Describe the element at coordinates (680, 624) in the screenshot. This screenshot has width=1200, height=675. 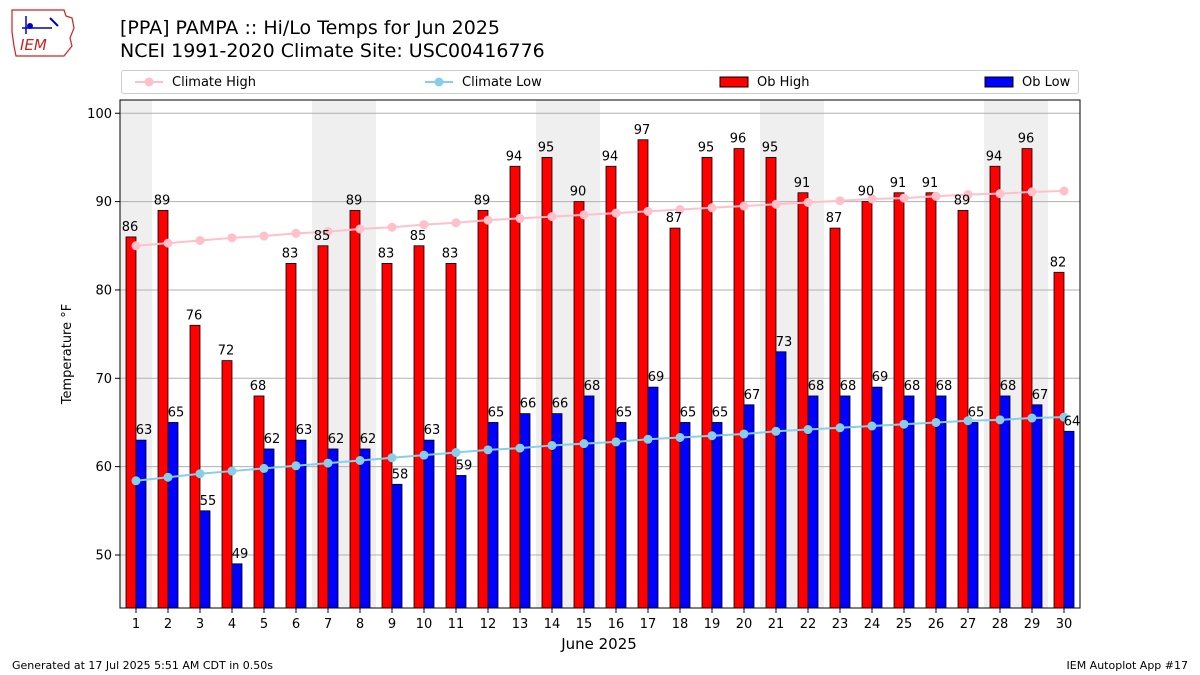
I see `x-tick-label: 18` at that location.